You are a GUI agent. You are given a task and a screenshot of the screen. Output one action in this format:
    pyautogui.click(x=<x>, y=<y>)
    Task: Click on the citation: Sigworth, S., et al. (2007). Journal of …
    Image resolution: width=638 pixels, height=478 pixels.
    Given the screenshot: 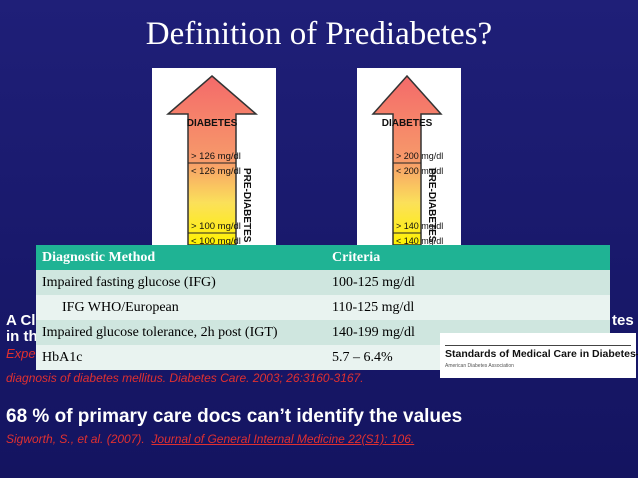 What is the action you would take?
    pyautogui.click(x=210, y=439)
    